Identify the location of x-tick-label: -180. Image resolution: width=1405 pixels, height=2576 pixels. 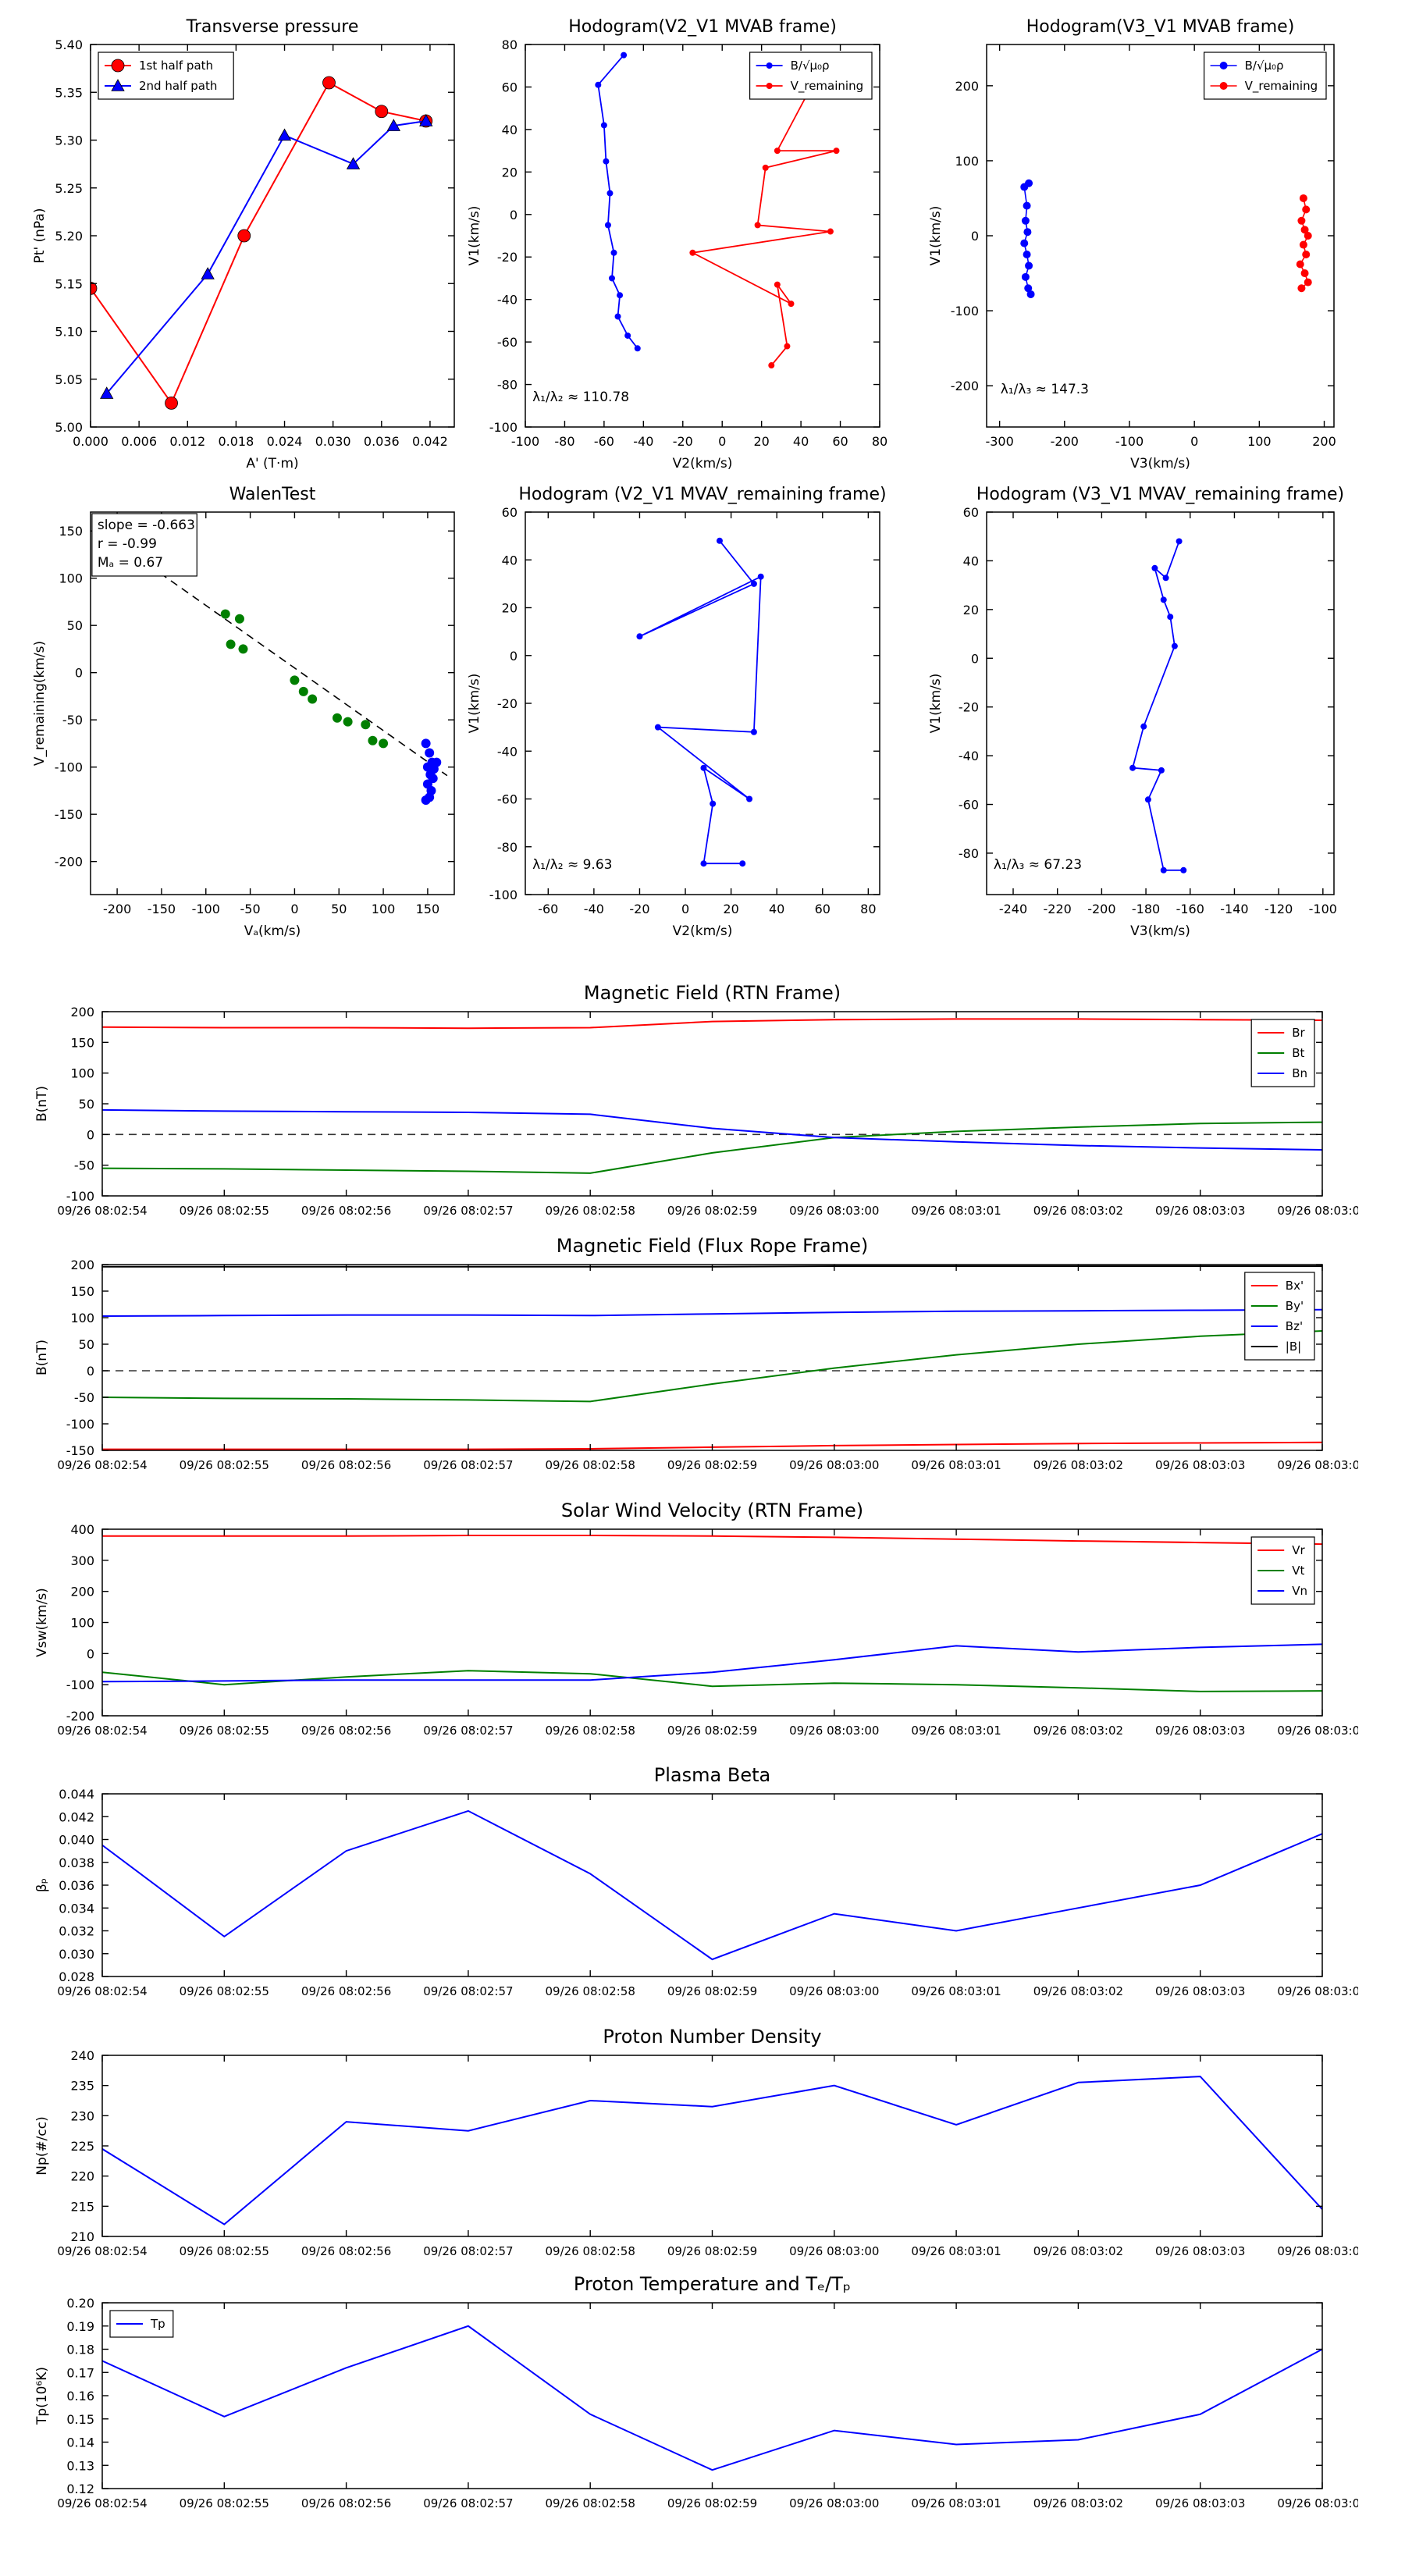
(1146, 909).